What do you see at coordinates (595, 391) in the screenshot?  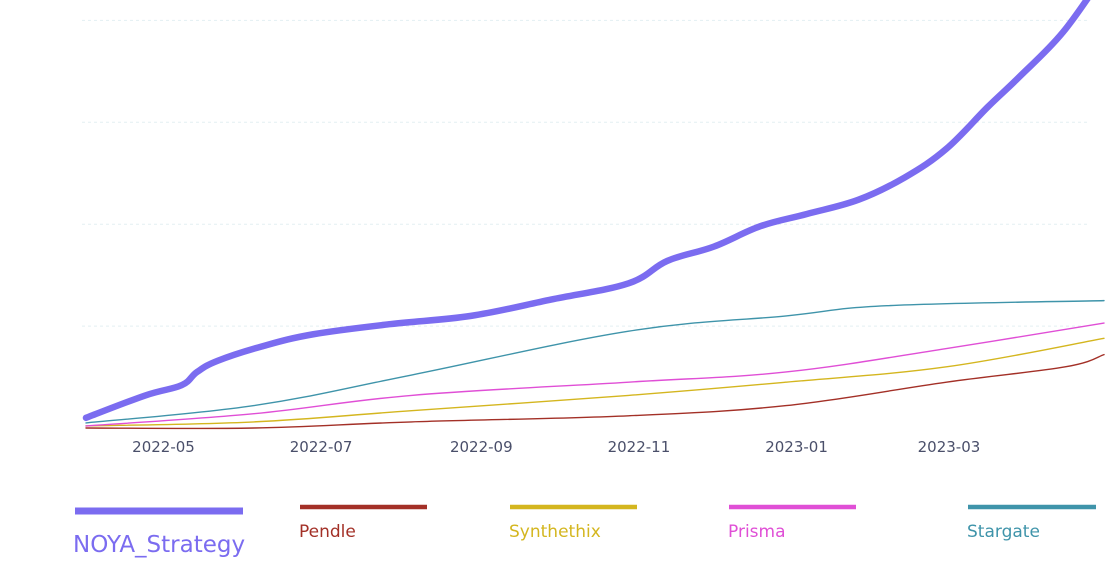 I see `series-line-pendle` at bounding box center [595, 391].